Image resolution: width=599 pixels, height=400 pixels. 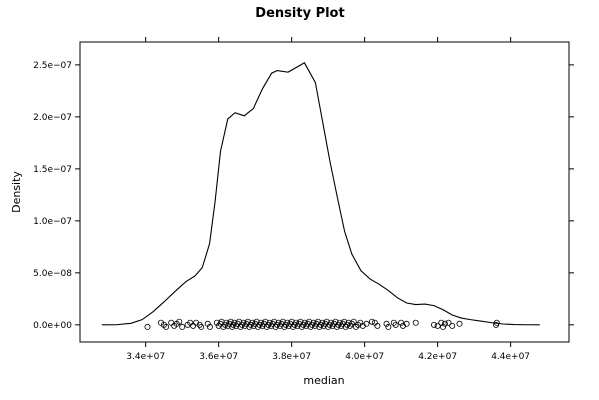 I want to click on y-tick-label: 2.5e−07, so click(x=52, y=66).